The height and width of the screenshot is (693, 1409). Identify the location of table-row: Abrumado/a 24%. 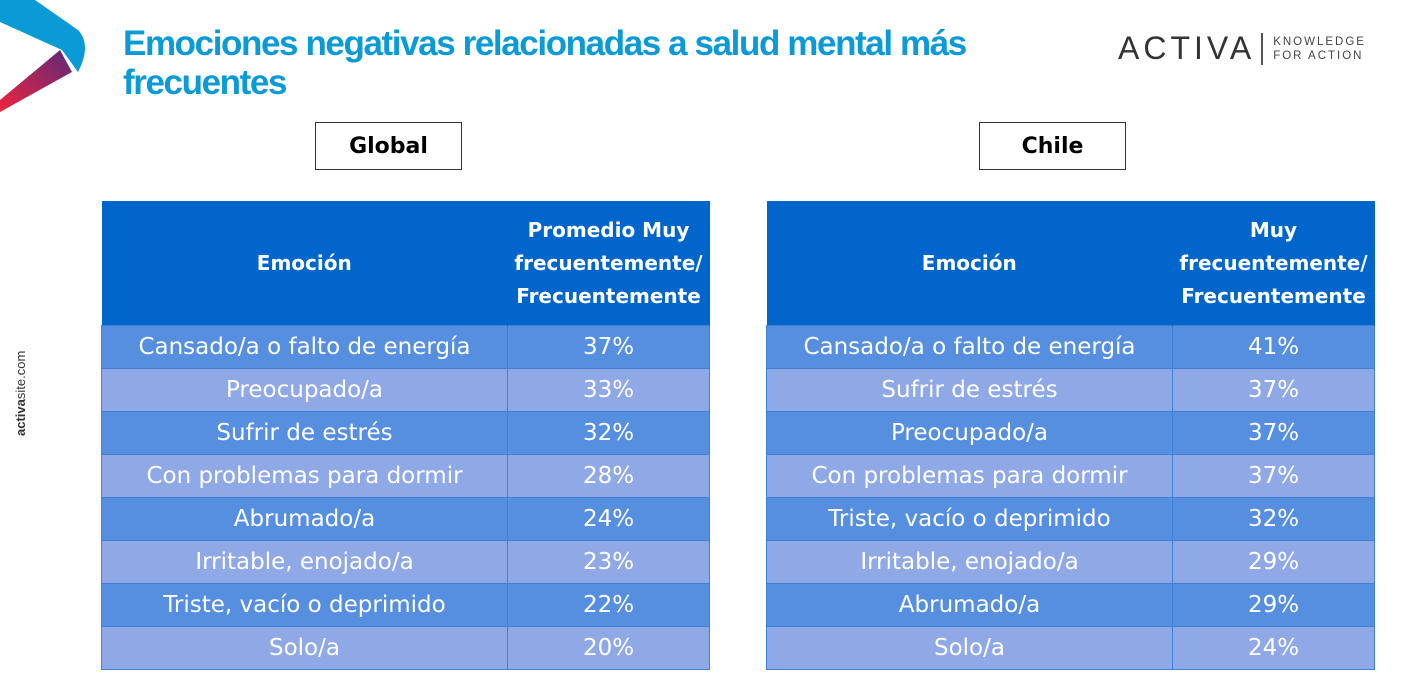
(405, 519).